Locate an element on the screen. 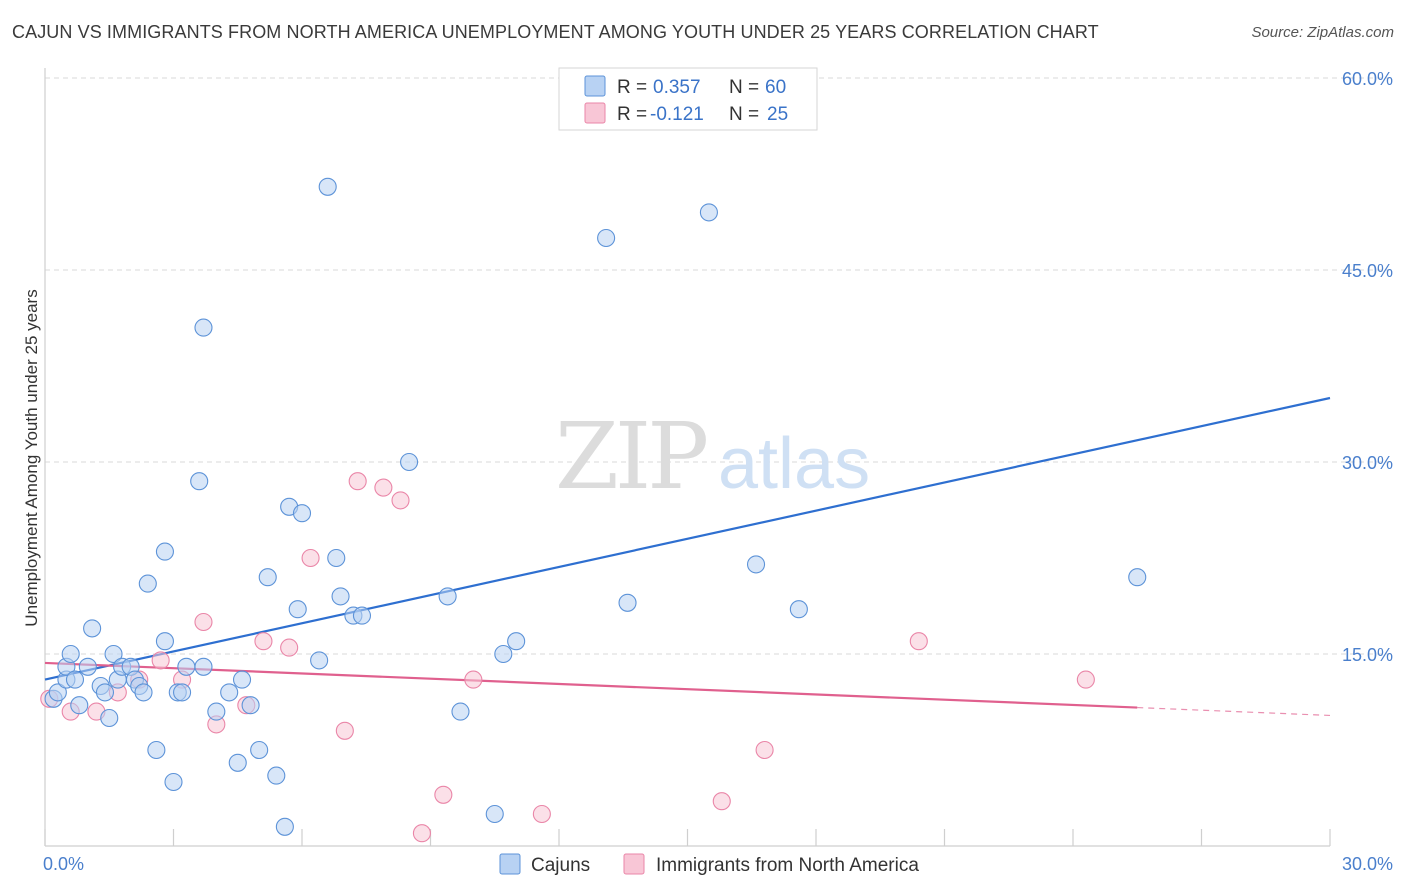 This screenshot has height=892, width=1406. legend-r-label-cajuns: R = is located at coordinates (632, 87).